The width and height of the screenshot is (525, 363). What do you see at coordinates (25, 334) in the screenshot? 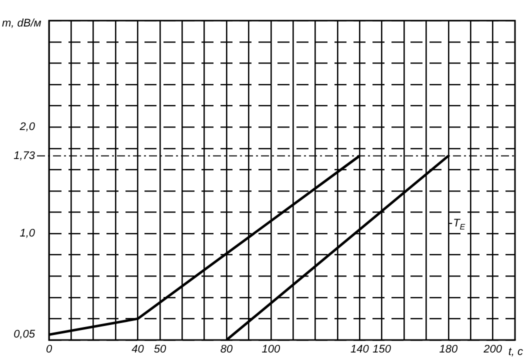
I see `y-tick-label: 0,05` at bounding box center [25, 334].